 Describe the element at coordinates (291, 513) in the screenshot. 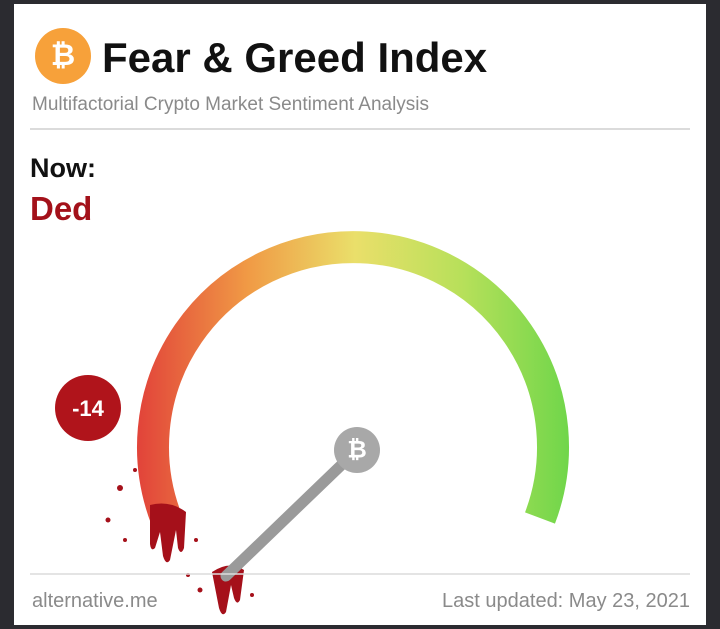

I see `gauge-needle` at that location.